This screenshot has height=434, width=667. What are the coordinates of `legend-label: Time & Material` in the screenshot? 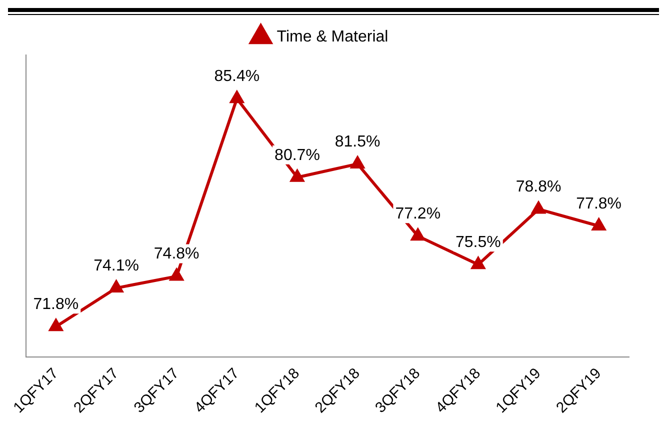 It's located at (332, 37).